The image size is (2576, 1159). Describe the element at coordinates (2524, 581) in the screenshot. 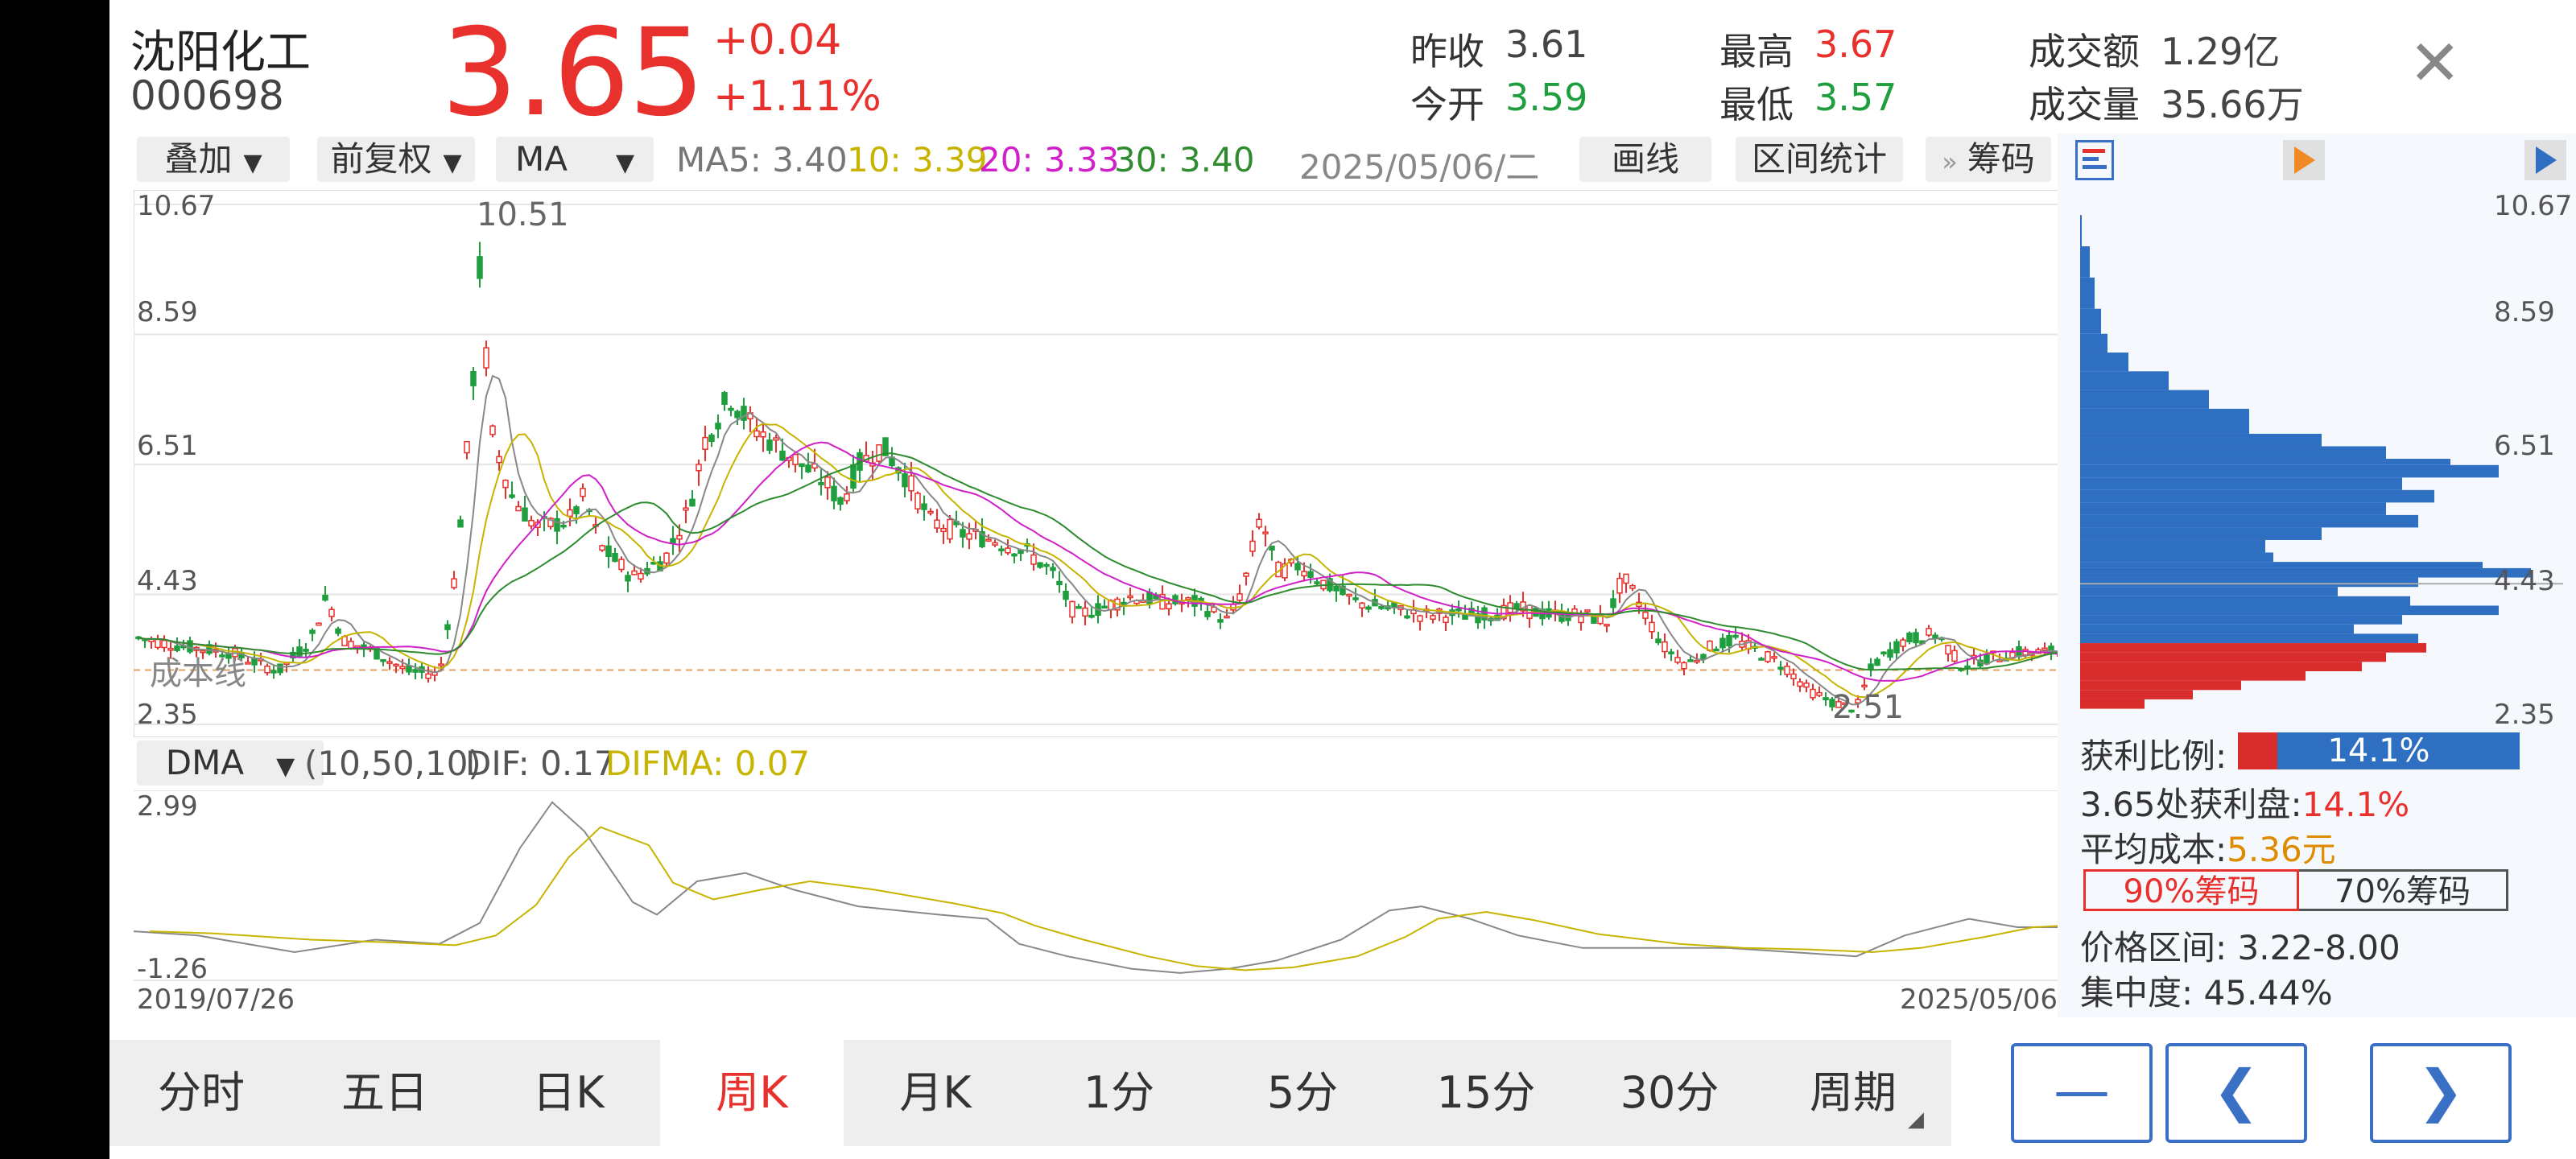

I see `chip-y-label: 4.43` at that location.